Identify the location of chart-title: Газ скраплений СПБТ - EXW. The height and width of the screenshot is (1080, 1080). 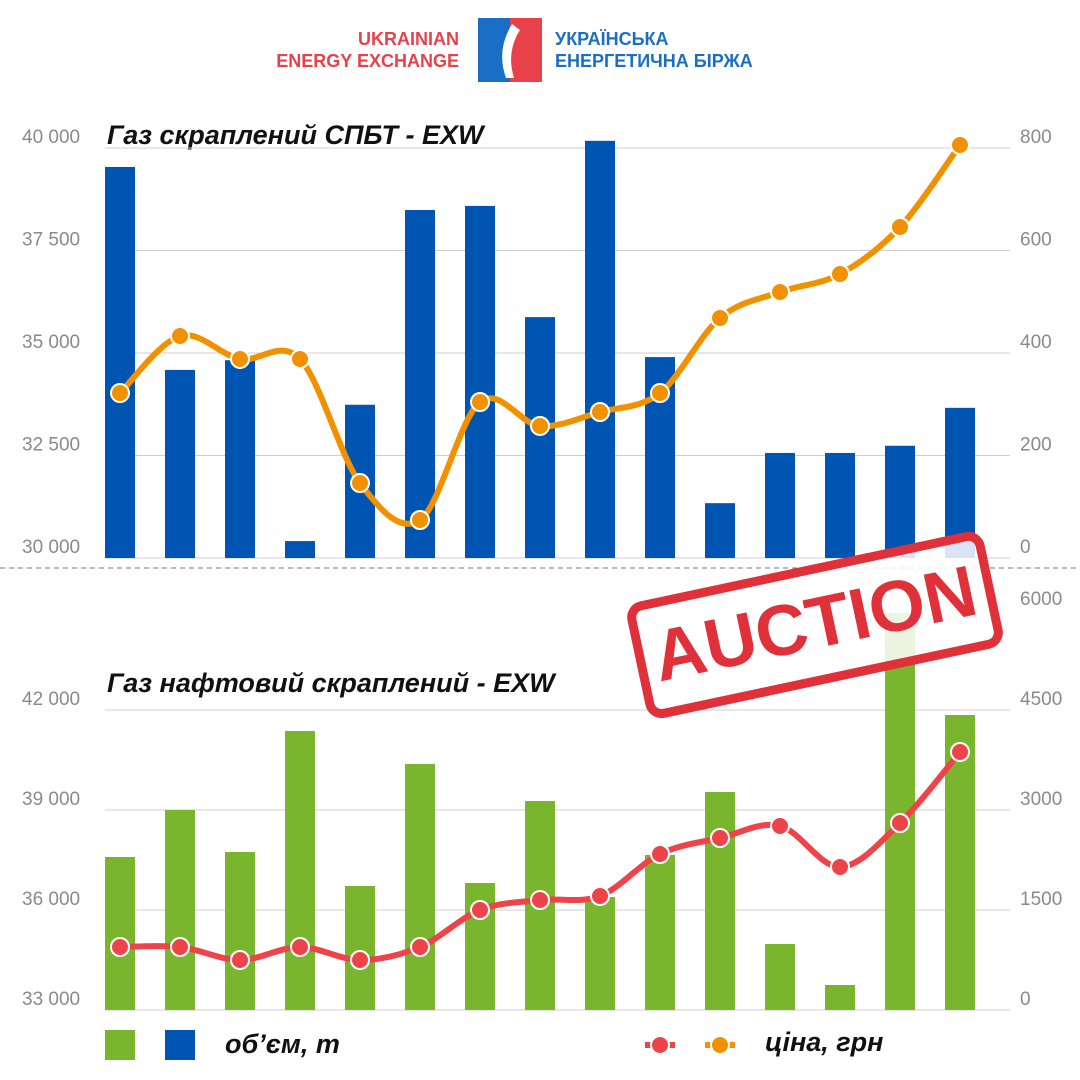
(296, 135).